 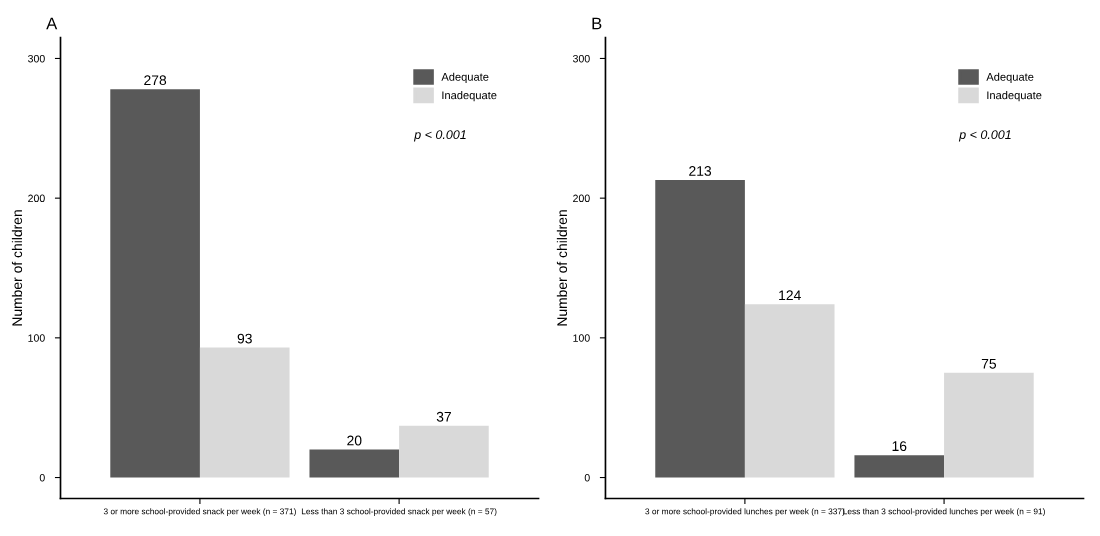 What do you see at coordinates (52, 23) in the screenshot?
I see `chart-title: A` at bounding box center [52, 23].